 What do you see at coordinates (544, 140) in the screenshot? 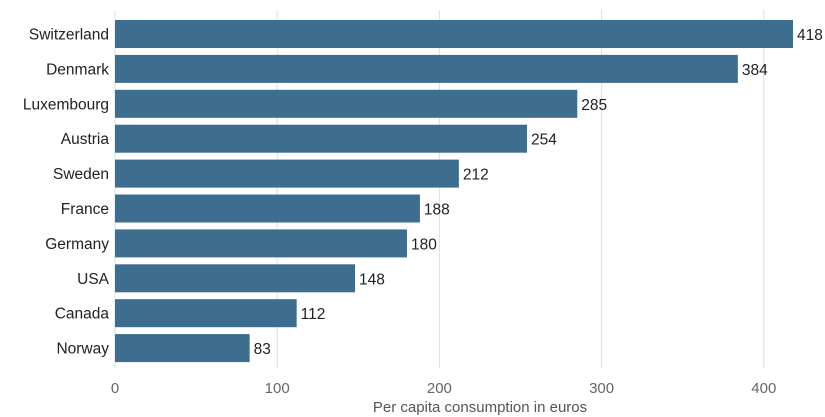
I see `value-label: 254` at bounding box center [544, 140].